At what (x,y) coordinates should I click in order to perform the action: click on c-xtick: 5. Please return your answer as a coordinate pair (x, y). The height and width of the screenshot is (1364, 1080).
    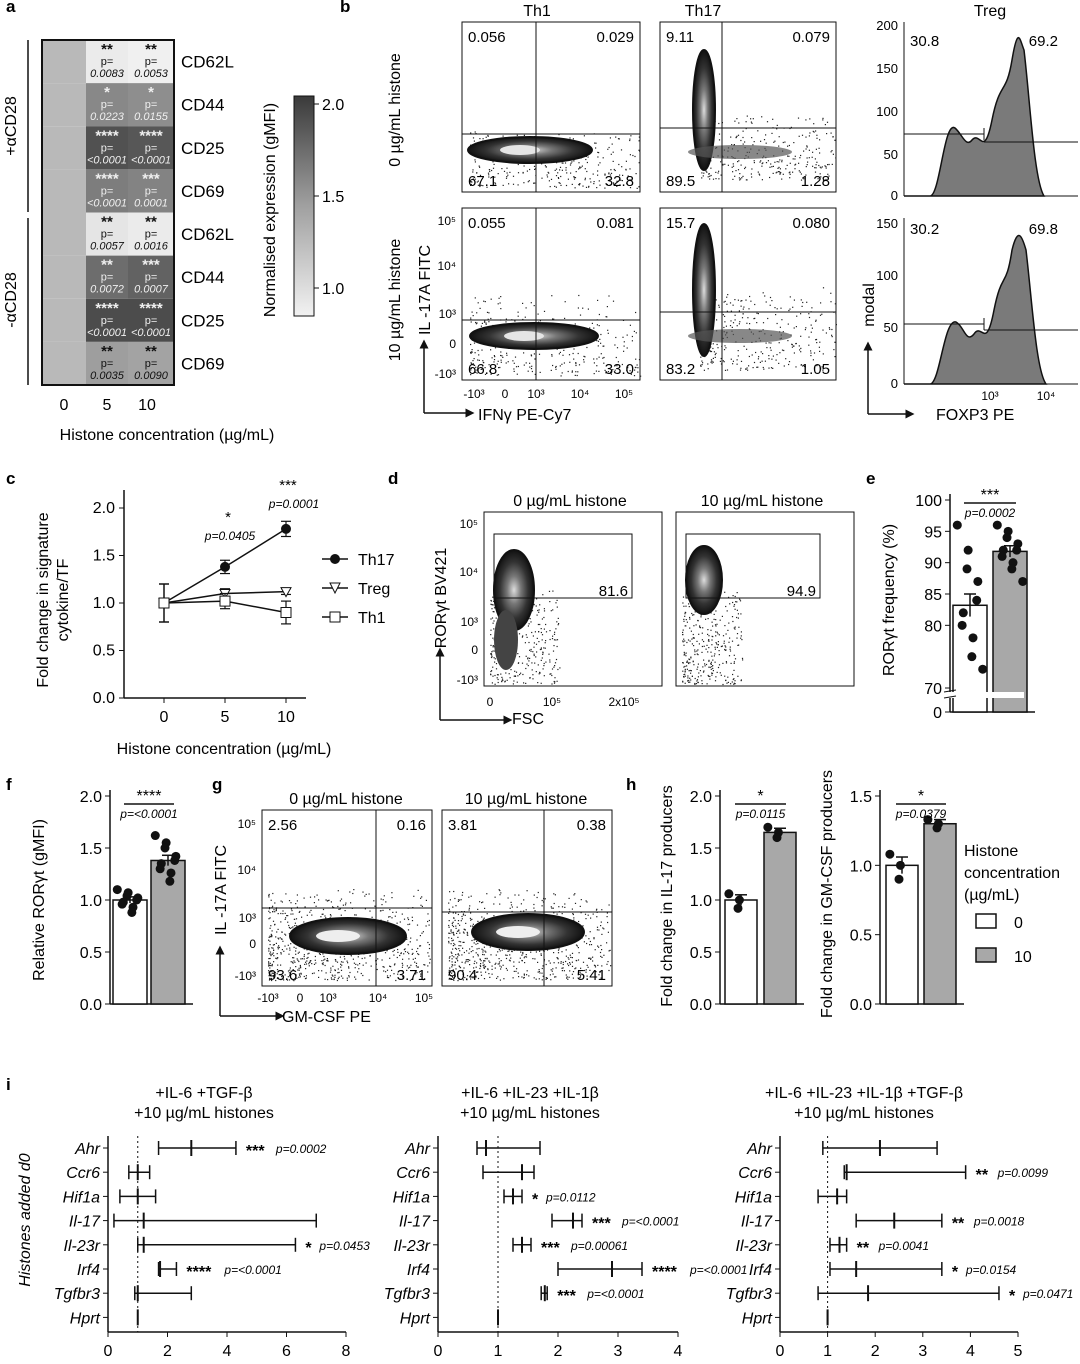
    Looking at the image, I should click on (225, 717).